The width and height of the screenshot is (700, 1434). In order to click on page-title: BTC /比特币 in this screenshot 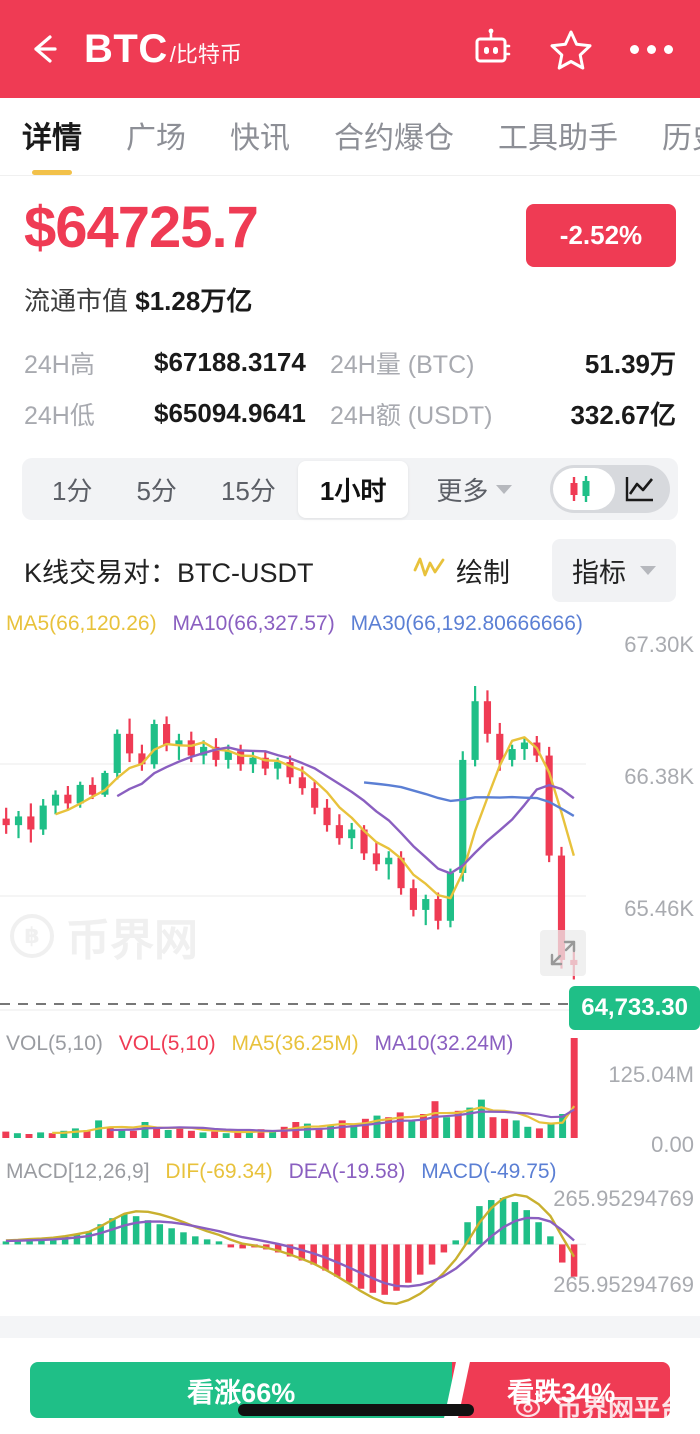, I will do `click(163, 49)`.